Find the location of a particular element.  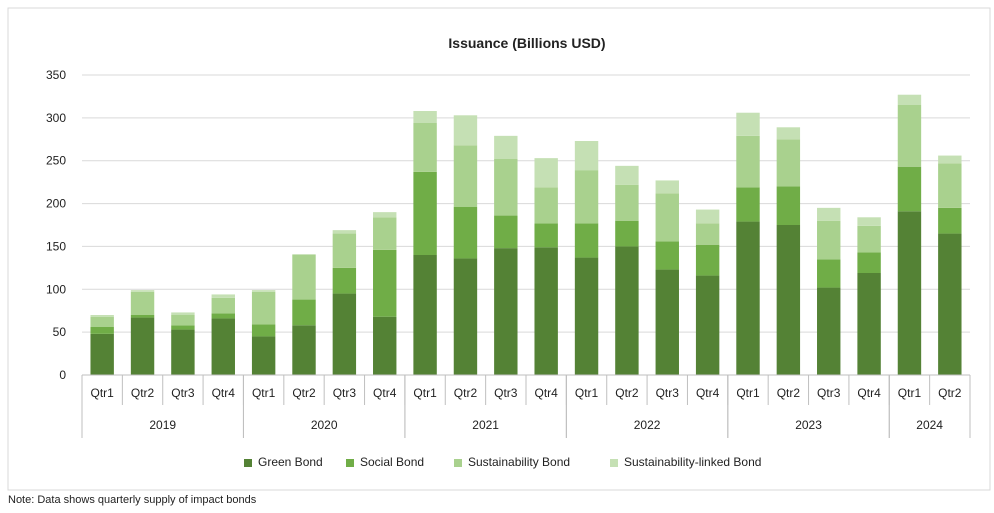

y-axis-tick-labels: 0 50 100 150 200 250 300 350 is located at coordinates (56, 225).